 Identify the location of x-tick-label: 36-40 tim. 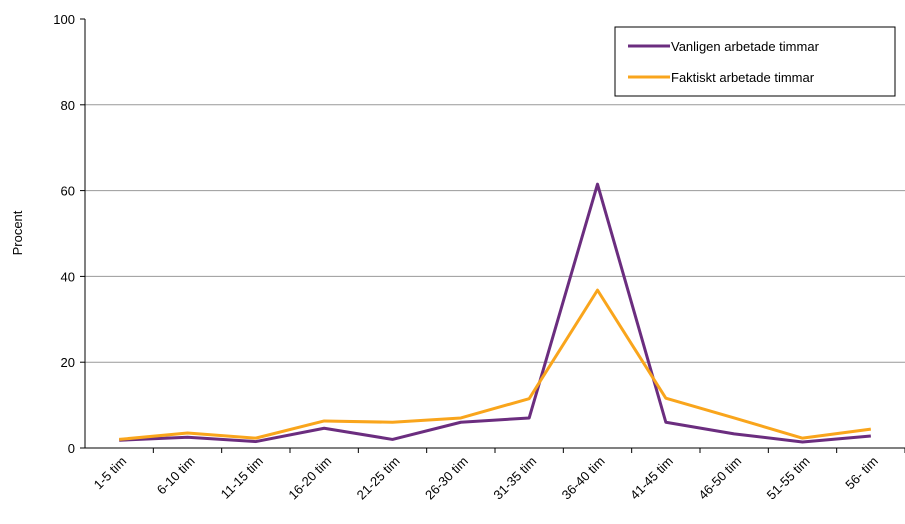
(583, 478).